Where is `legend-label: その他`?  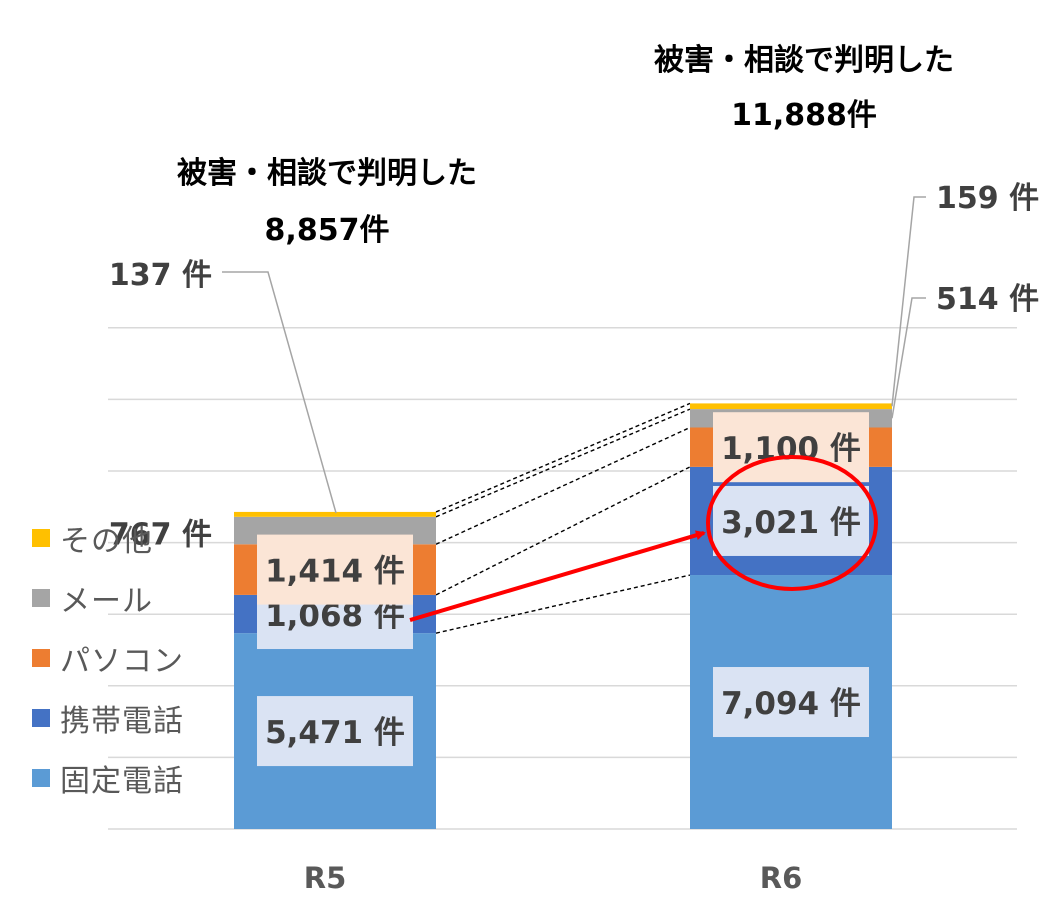 legend-label: その他 is located at coordinates (106, 541).